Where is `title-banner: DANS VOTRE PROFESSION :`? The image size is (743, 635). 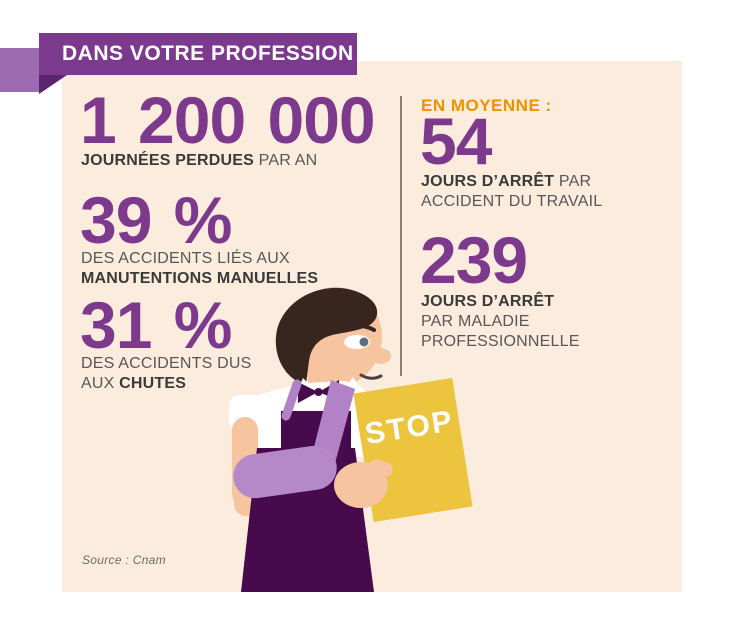
title-banner: DANS VOTRE PROFESSION : is located at coordinates (203, 54).